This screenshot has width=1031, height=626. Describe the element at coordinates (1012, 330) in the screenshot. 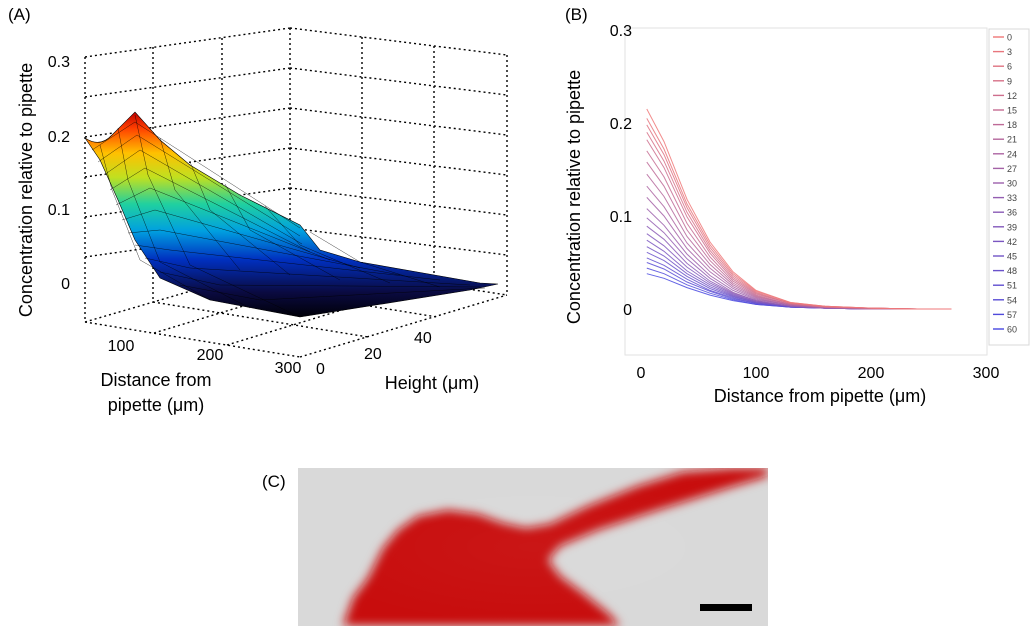

I see `panel-b-legend-entry: 60` at that location.